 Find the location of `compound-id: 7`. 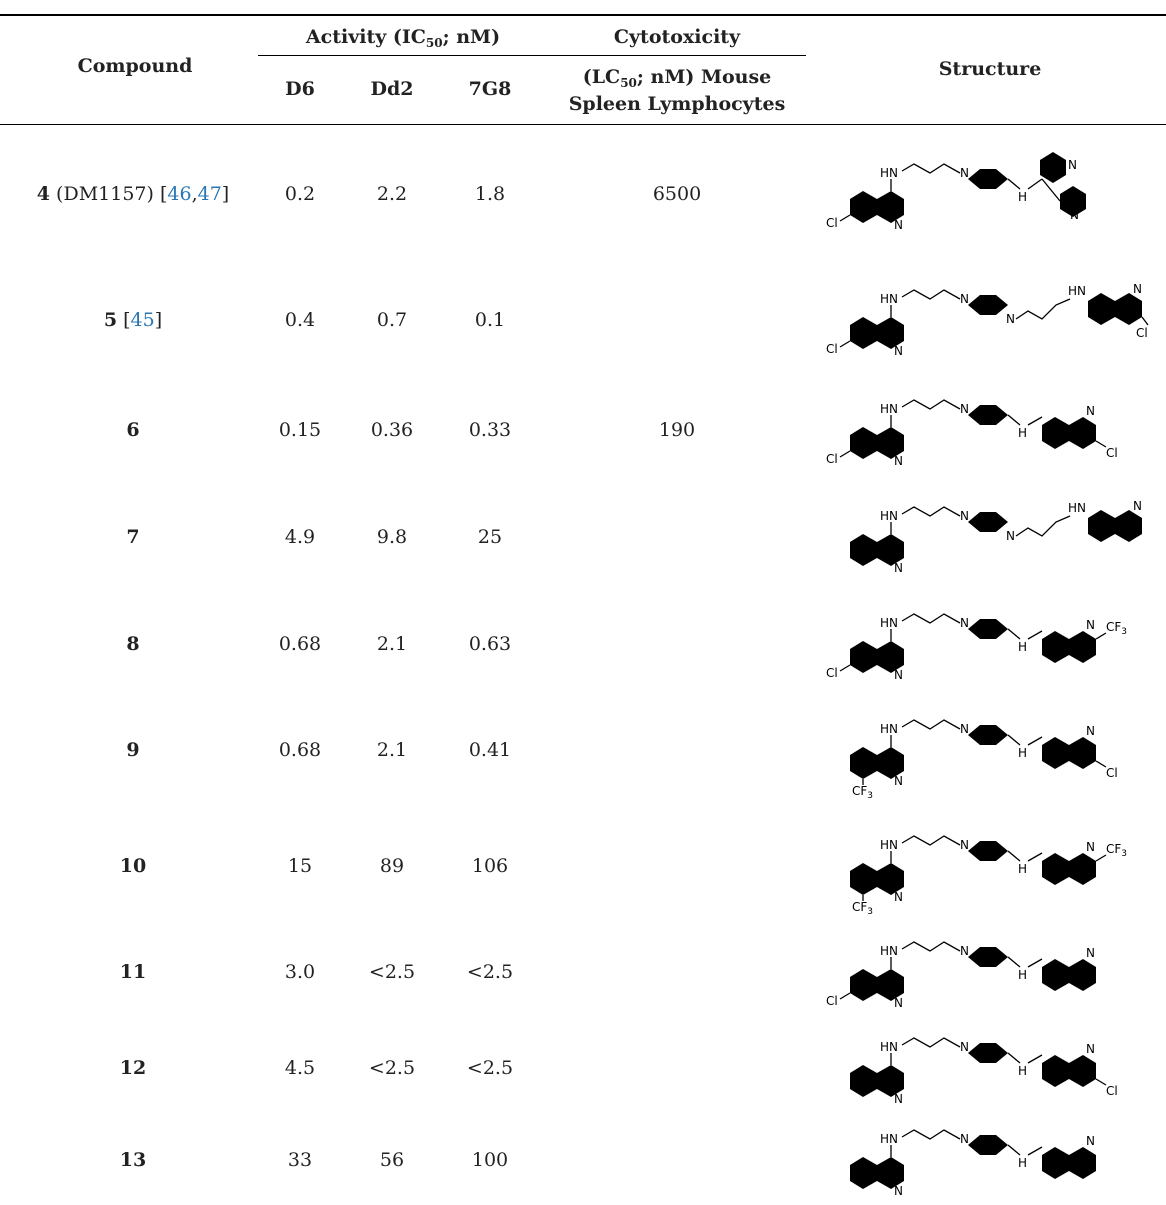

compound-id: 7 is located at coordinates (133, 537).